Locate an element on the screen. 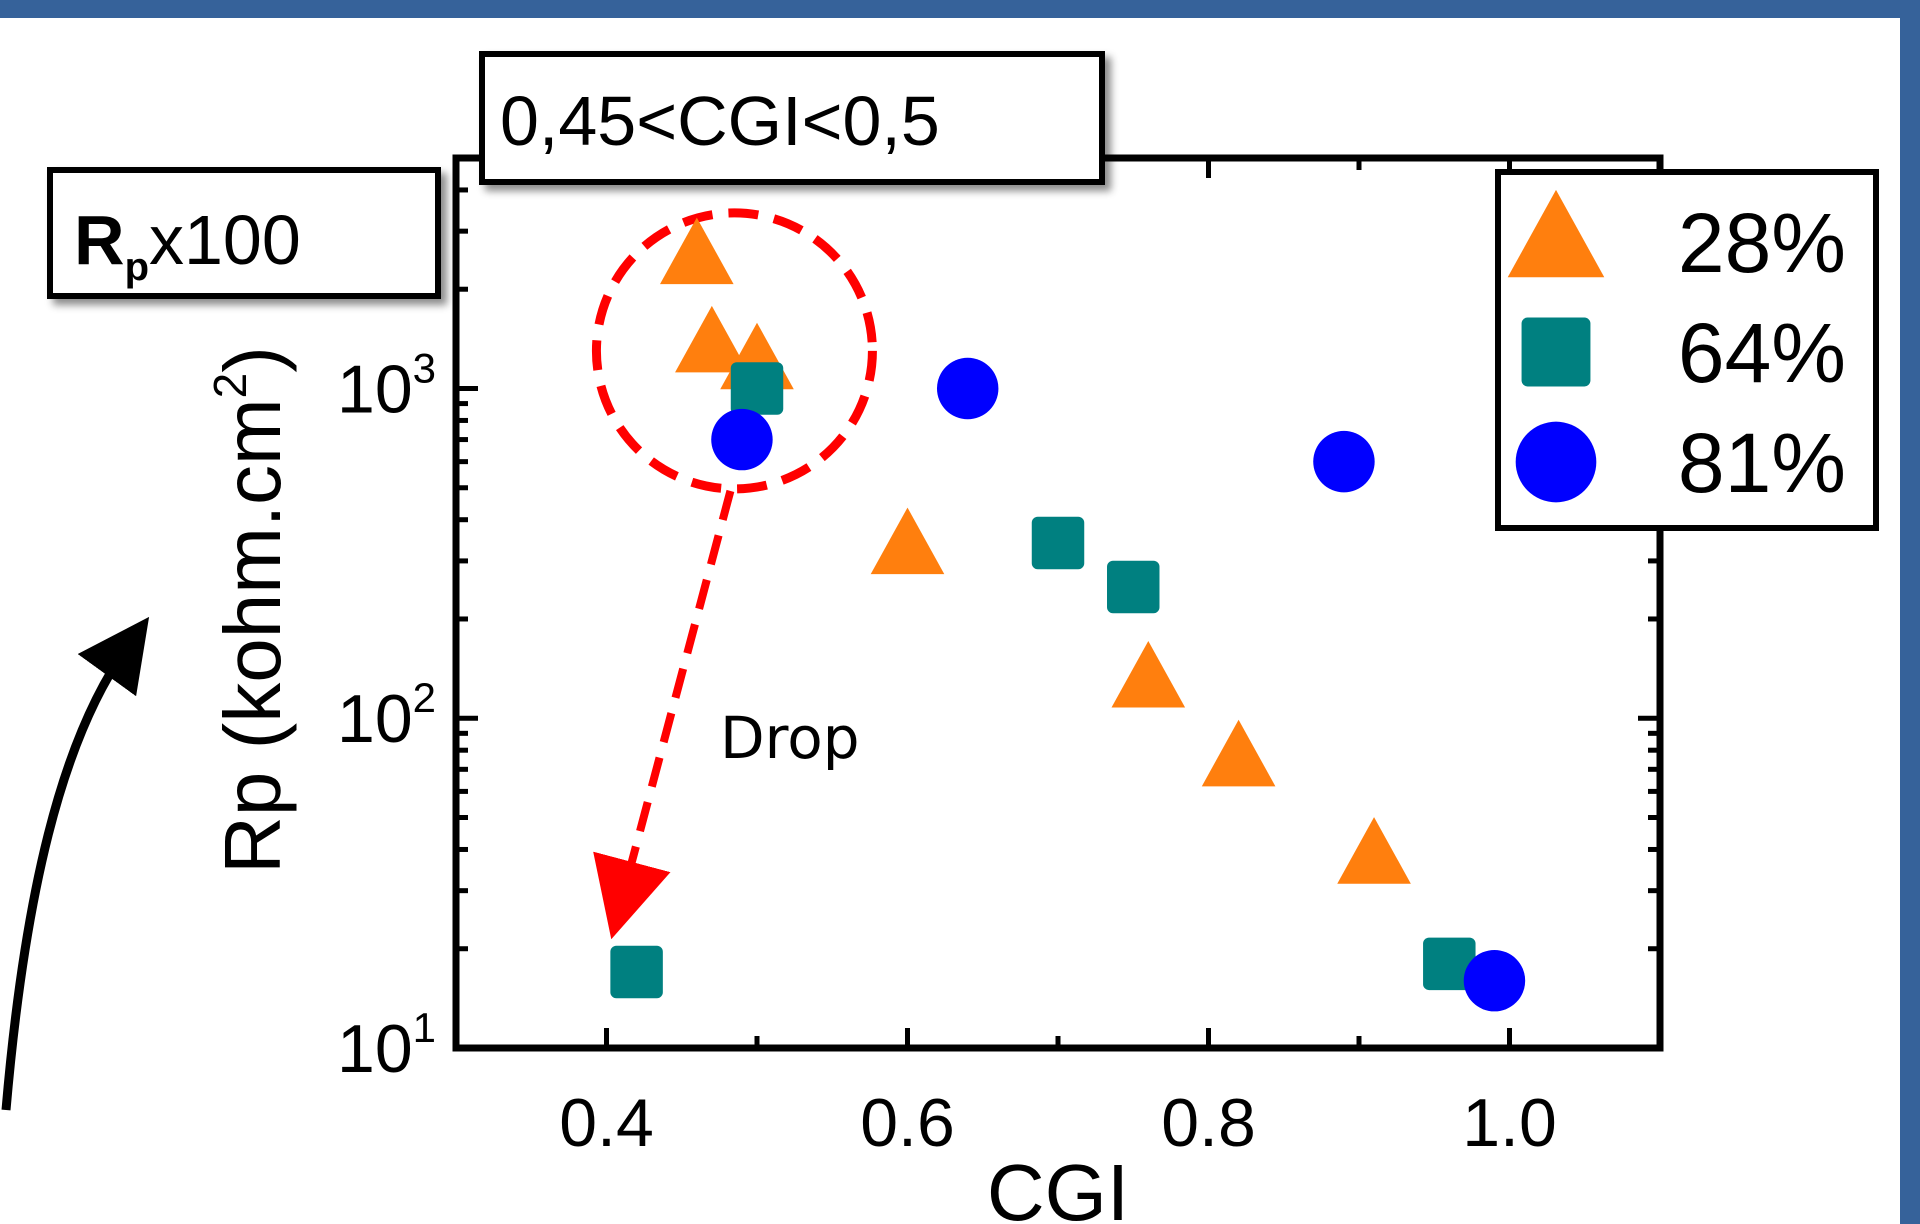 This screenshot has height=1224, width=1920. y-axis-title-close: ) is located at coordinates (252, 359).